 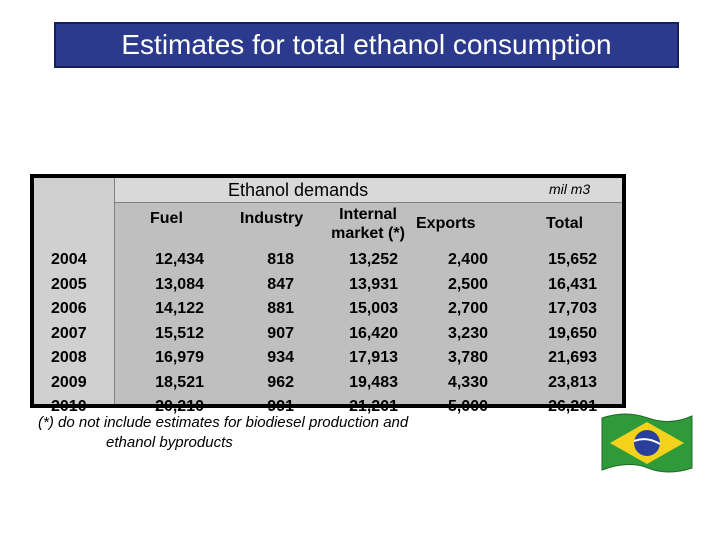 What do you see at coordinates (572, 382) in the screenshot?
I see `cell-total: 23,813` at bounding box center [572, 382].